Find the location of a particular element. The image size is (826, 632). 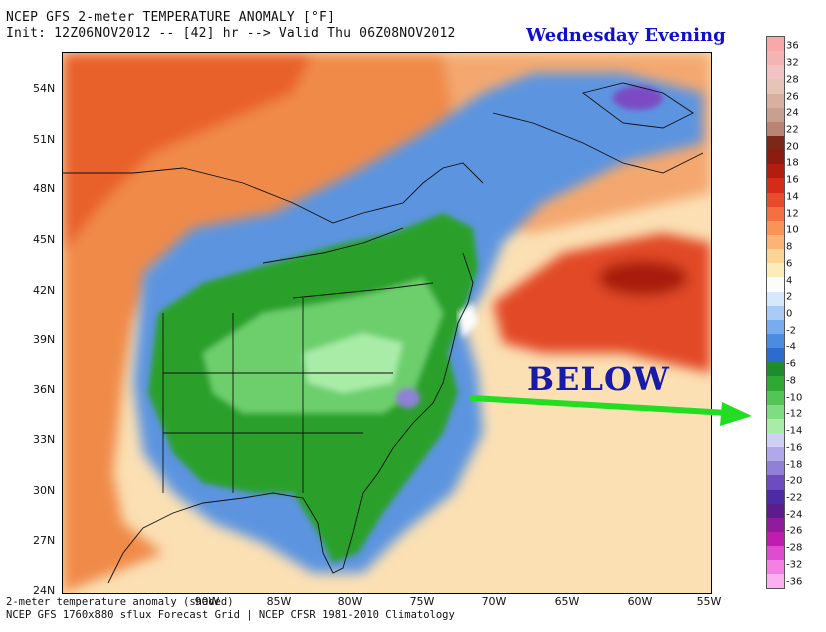

colorbar is located at coordinates (775, 313).